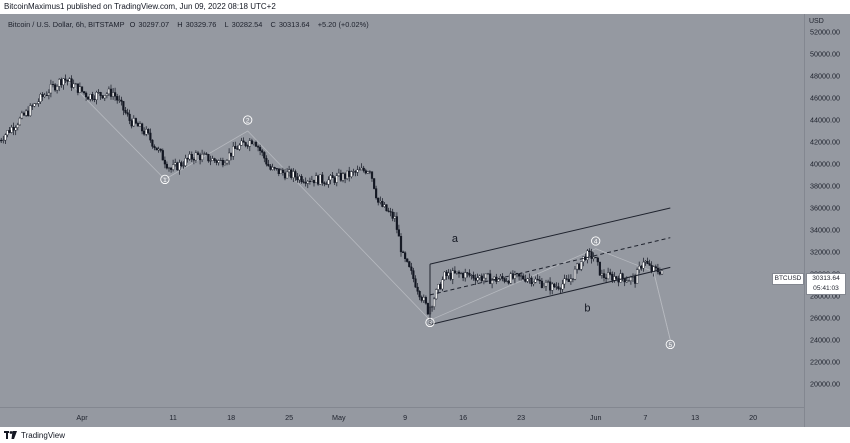  Describe the element at coordinates (825, 362) in the screenshot. I see `price-tick-label: 22000.00` at that location.